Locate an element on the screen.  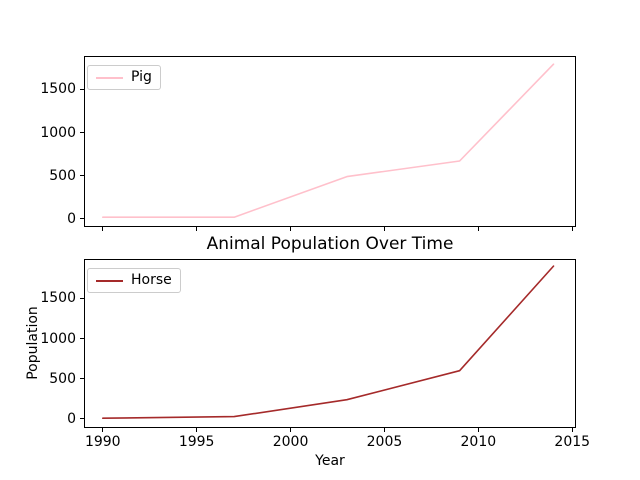
pig-legend-label: Pig is located at coordinates (141, 77).